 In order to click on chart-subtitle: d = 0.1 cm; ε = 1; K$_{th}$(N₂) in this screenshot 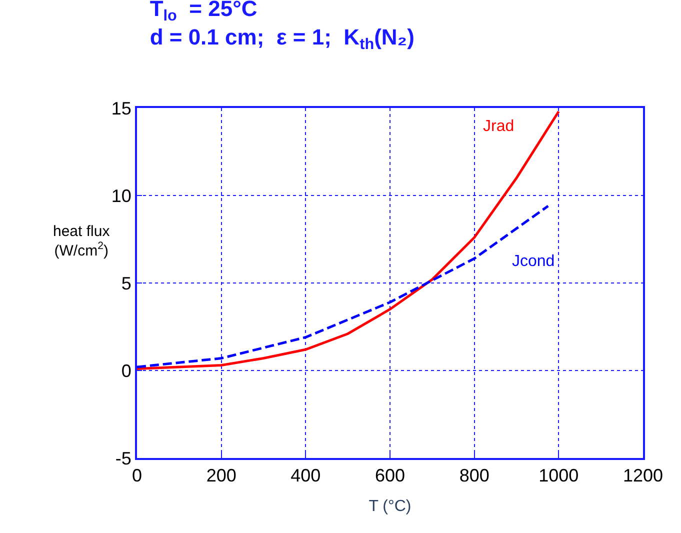, I will do `click(282, 39)`.